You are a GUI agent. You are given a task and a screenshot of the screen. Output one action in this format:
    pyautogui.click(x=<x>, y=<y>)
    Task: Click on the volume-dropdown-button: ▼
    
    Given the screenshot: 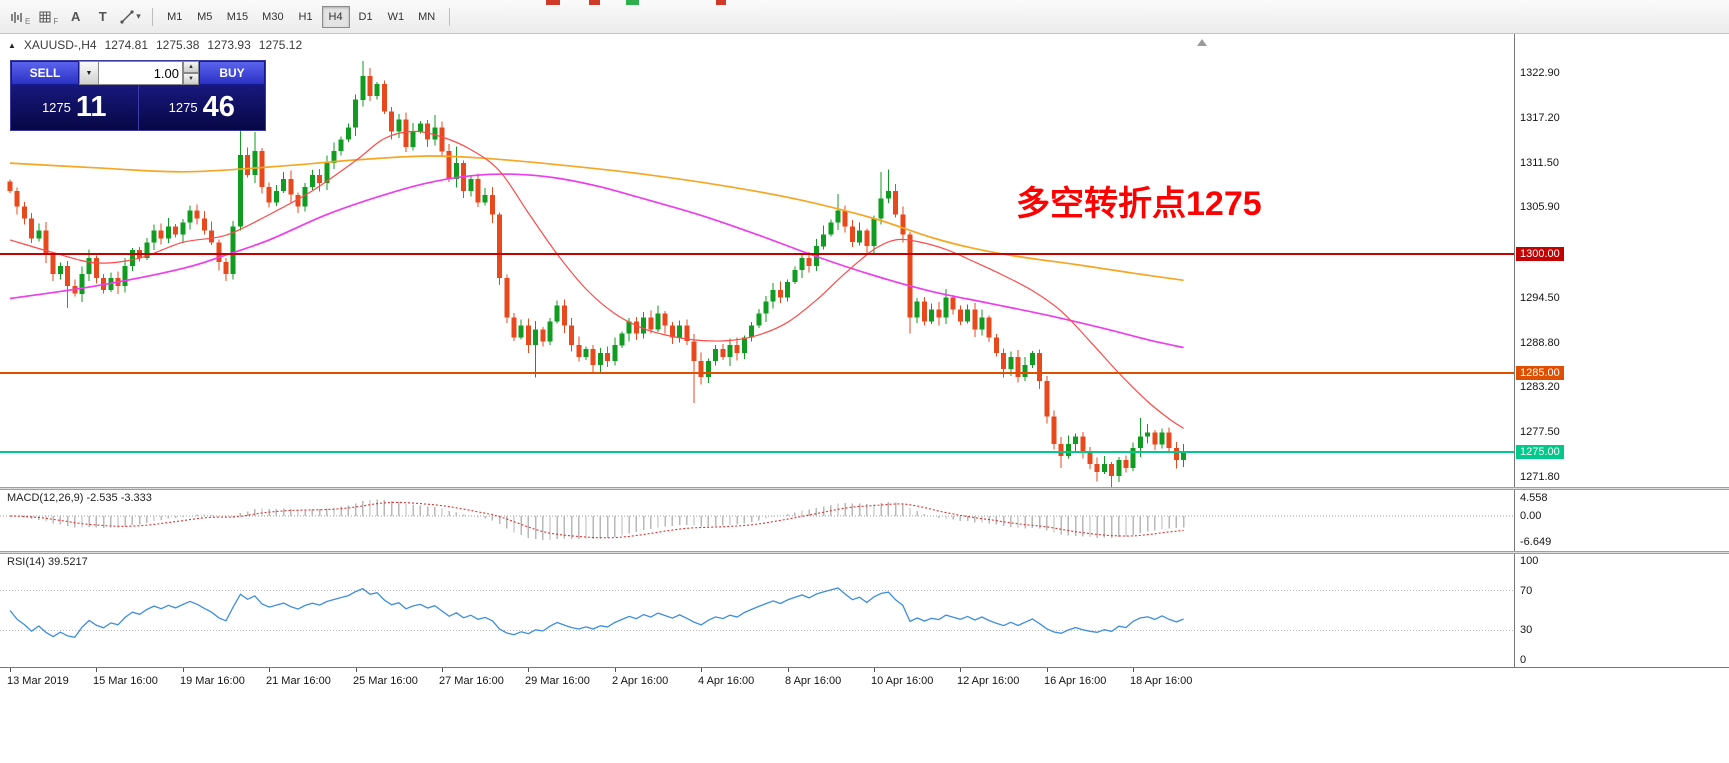 What is the action you would take?
    pyautogui.click(x=89, y=73)
    